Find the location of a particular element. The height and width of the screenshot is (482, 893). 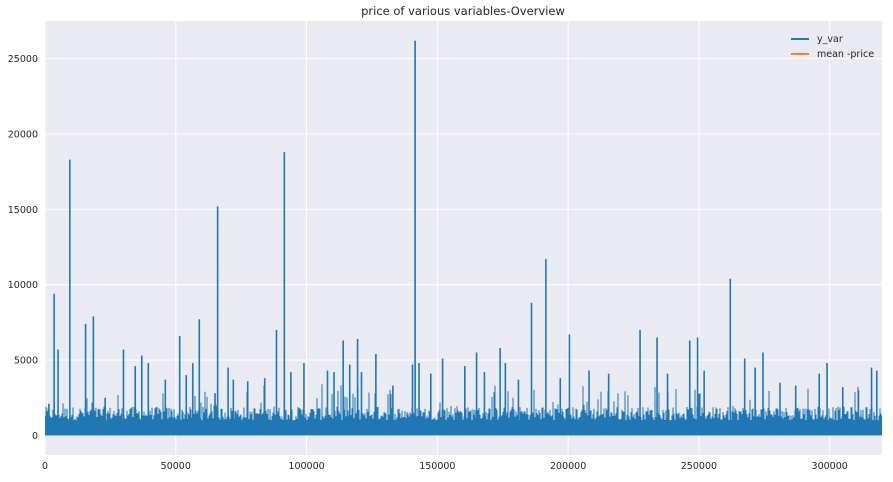

y-tick-label: 20000 is located at coordinates (23, 135).